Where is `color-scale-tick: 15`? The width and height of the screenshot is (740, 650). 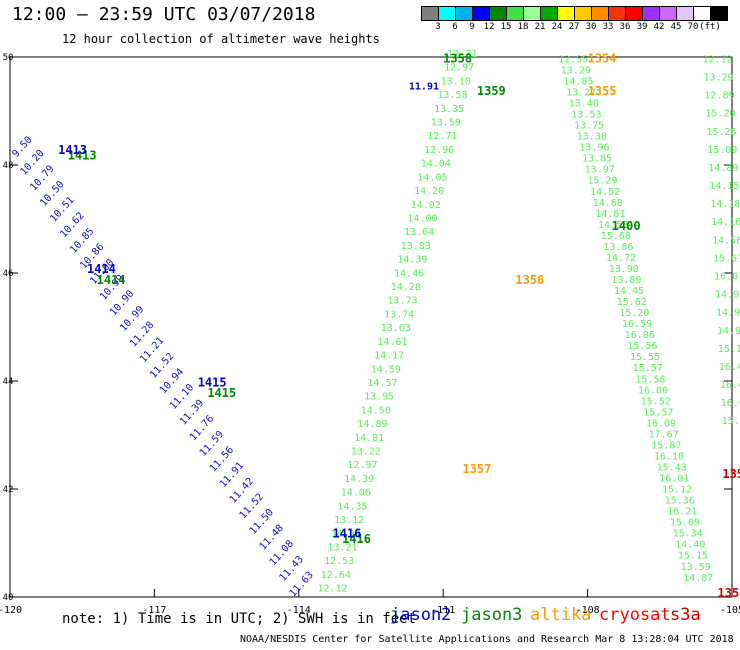 color-scale-tick: 15 is located at coordinates (506, 27).